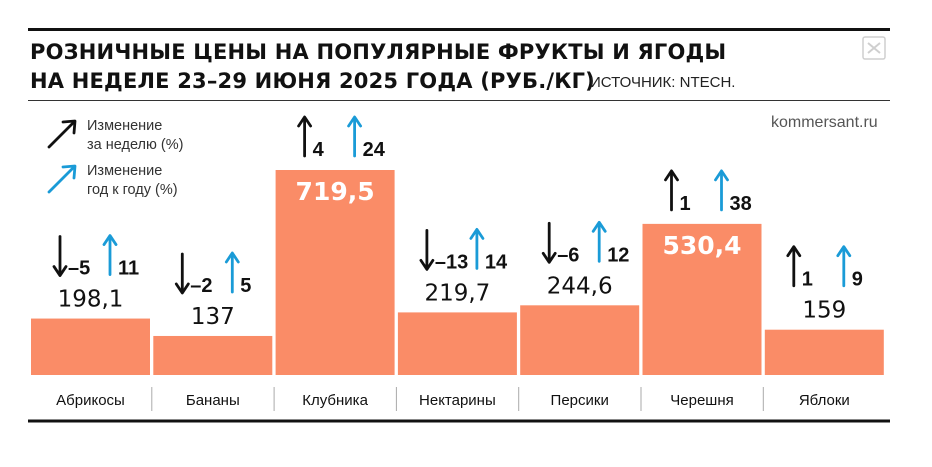 The image size is (932, 467). What do you see at coordinates (663, 82) in the screenshot?
I see `source-label: ИСТОЧНИК: NTECH.` at bounding box center [663, 82].